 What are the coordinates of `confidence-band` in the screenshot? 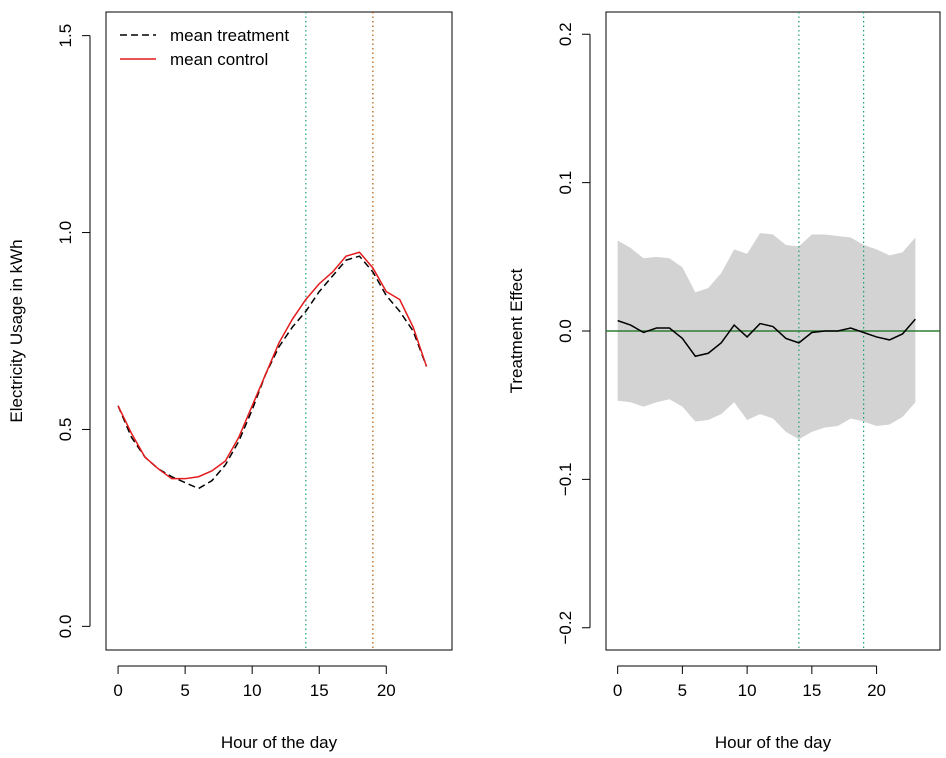 It's located at (766, 336).